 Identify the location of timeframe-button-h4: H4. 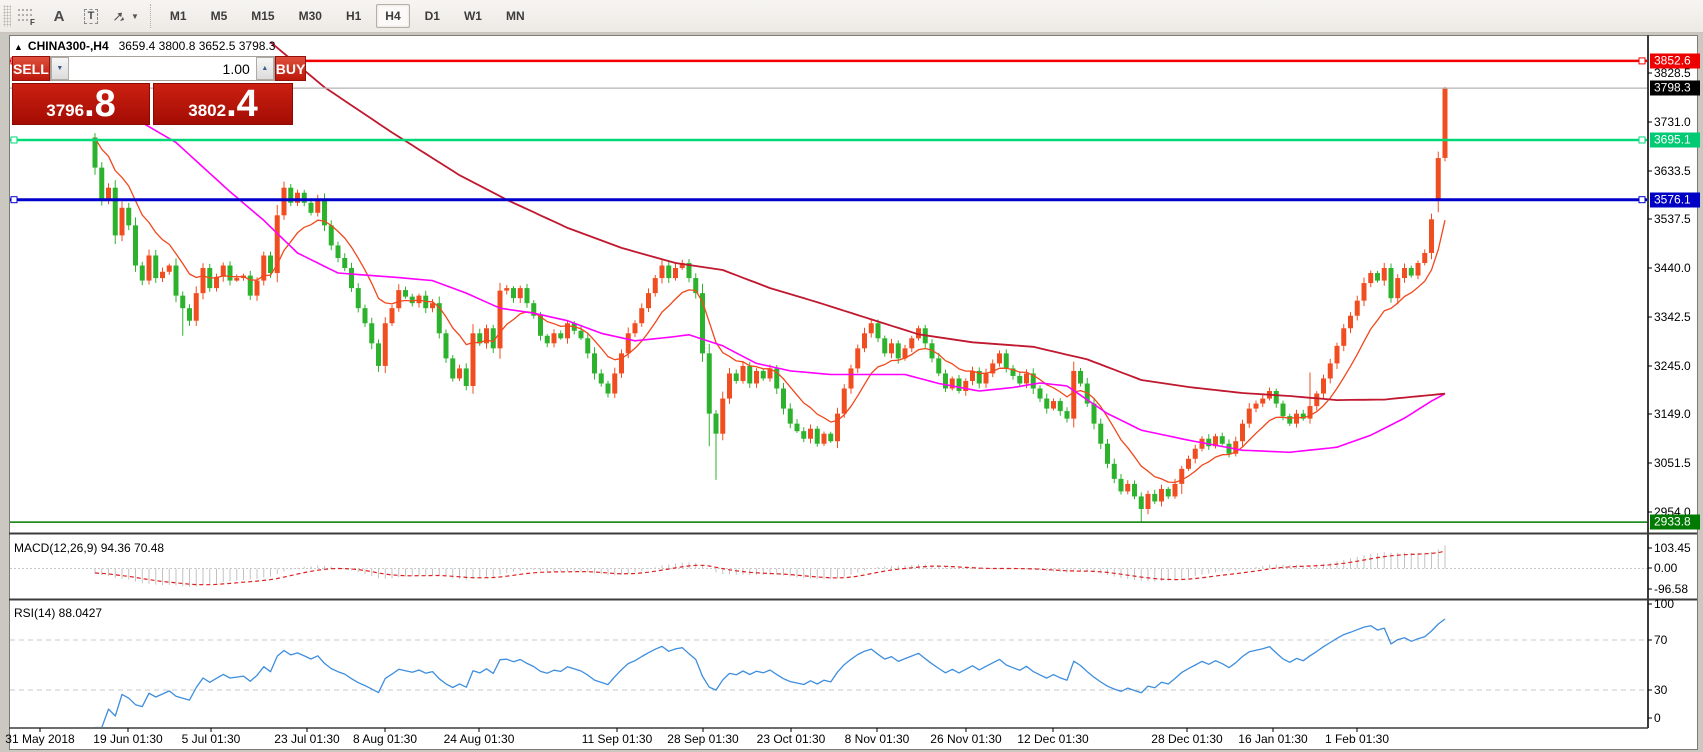
(393, 16).